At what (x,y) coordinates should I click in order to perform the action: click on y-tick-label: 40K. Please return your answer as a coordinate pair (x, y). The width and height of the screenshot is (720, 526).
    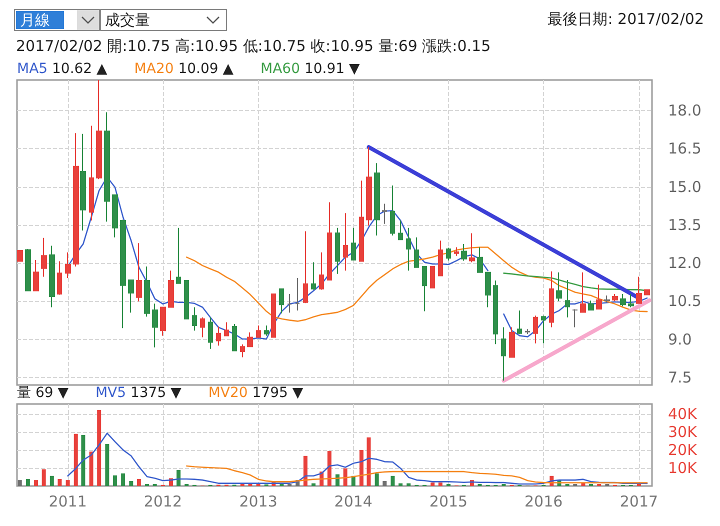
    Looking at the image, I should click on (683, 413).